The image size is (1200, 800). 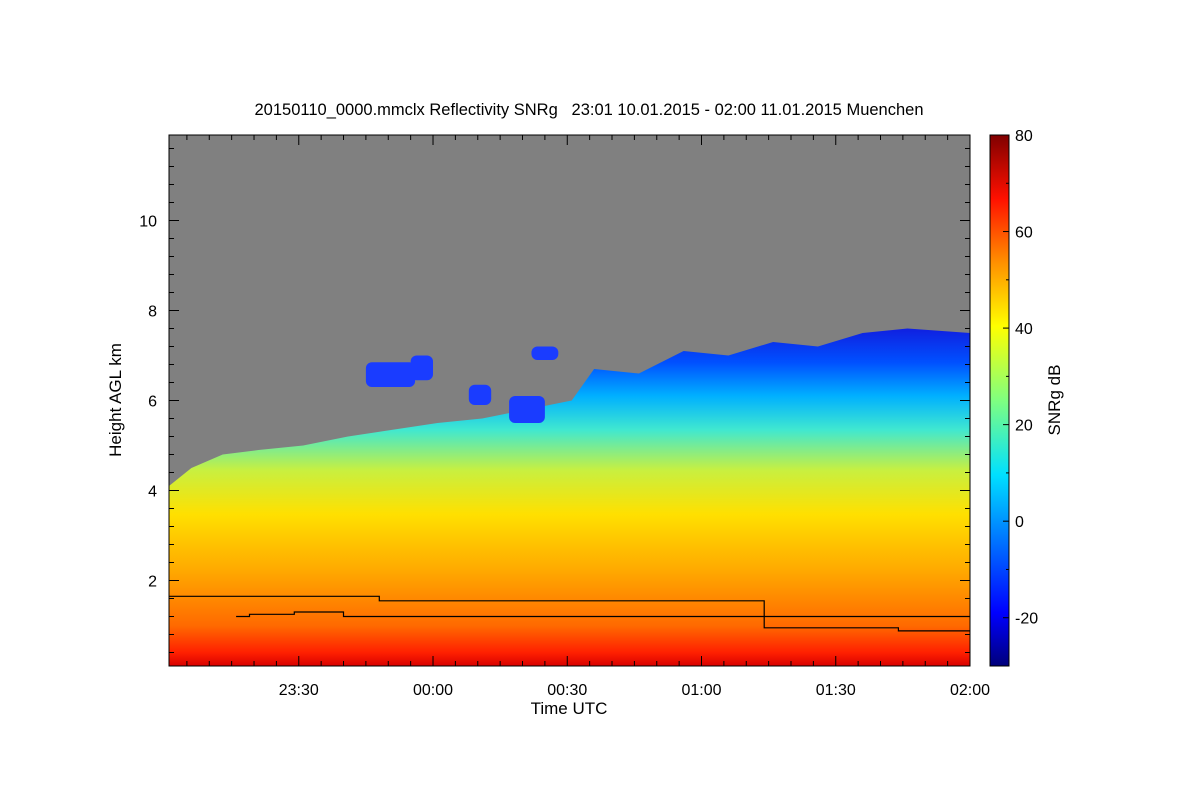 What do you see at coordinates (152, 582) in the screenshot?
I see `y-tick-label: 2` at bounding box center [152, 582].